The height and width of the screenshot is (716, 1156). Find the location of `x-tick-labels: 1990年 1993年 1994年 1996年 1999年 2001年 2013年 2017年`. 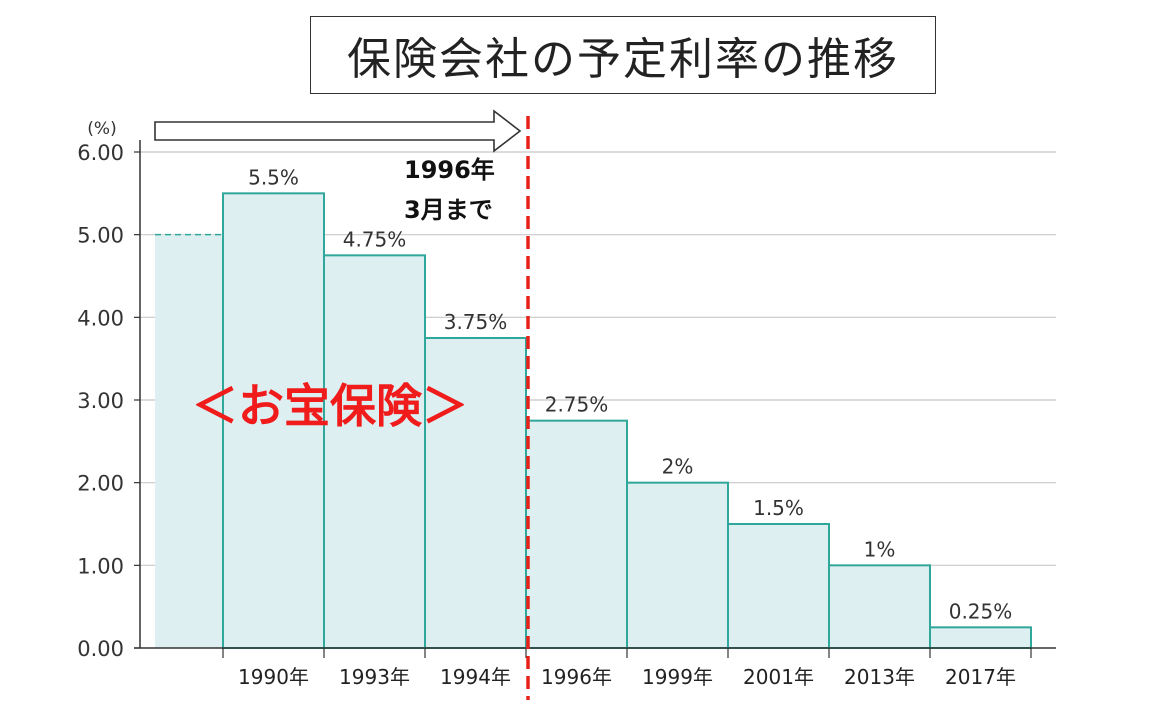

x-tick-labels: 1990年 1993年 1994年 1996年 1999年 2001年 2013年 2017年 is located at coordinates (627, 677).